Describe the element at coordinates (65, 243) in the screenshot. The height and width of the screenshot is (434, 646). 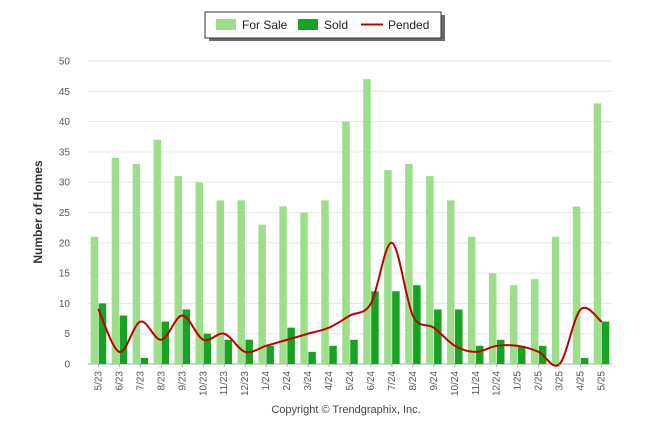
I see `y-tick-label: 20` at that location.